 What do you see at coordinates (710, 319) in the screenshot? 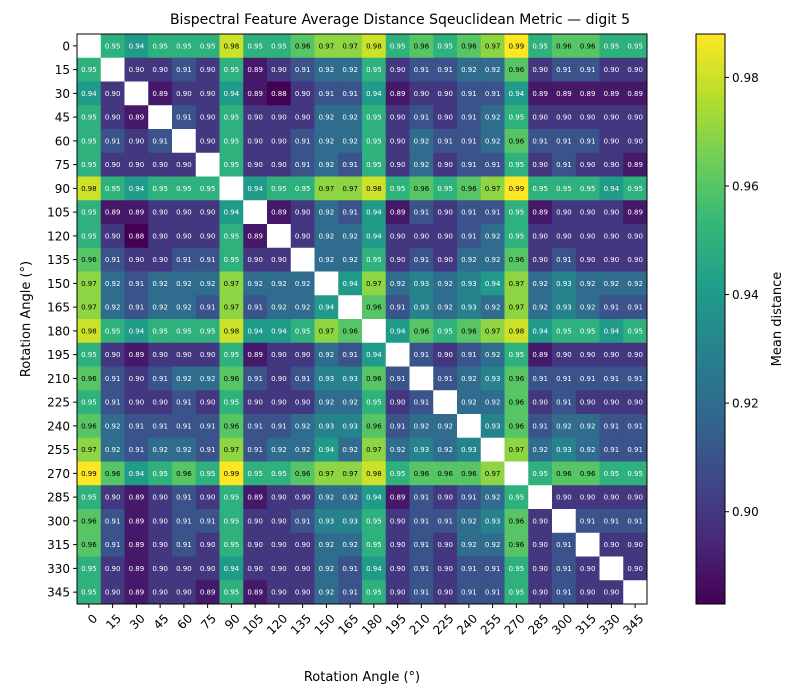
I see `colorbar-gradient` at bounding box center [710, 319].